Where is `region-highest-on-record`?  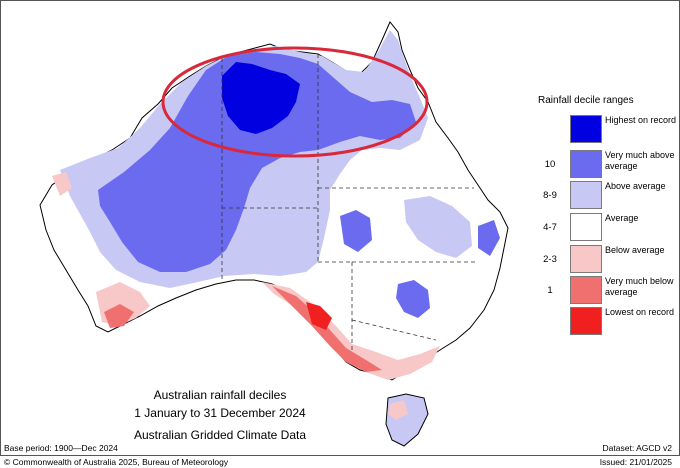 region-highest-on-record is located at coordinates (261, 98).